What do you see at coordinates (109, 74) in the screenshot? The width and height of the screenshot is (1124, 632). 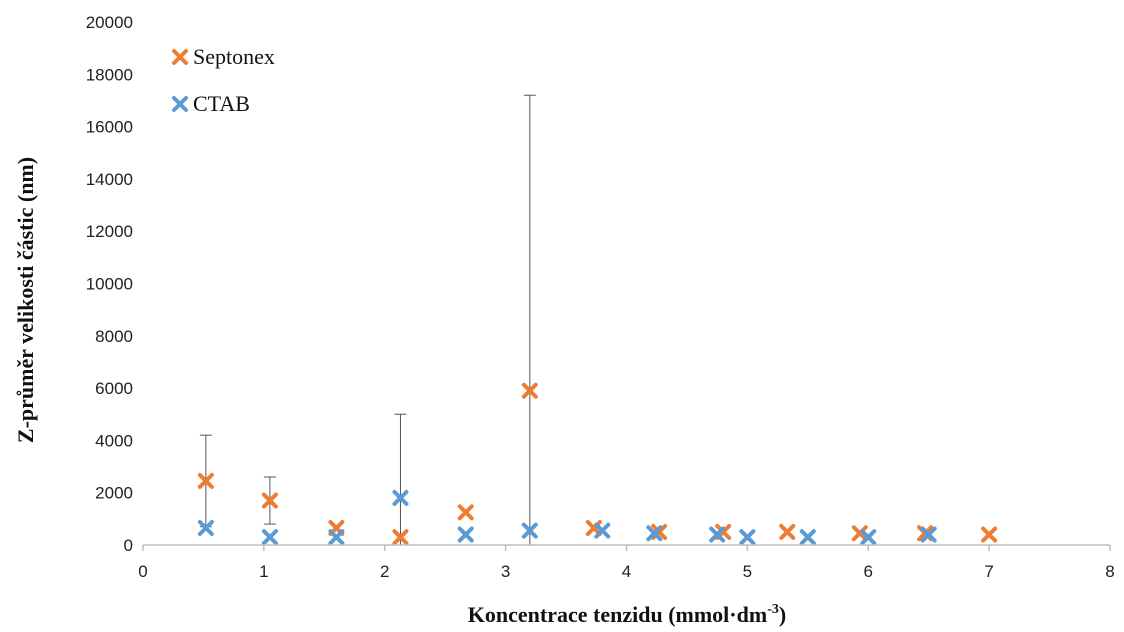 I see `y-tick-label: 18000` at bounding box center [109, 74].